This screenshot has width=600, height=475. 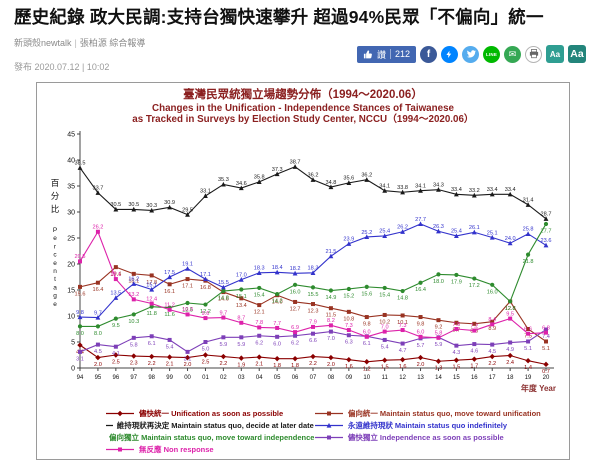 What do you see at coordinates (546, 329) in the screenshot?
I see `data-label: 6.8` at bounding box center [546, 329].